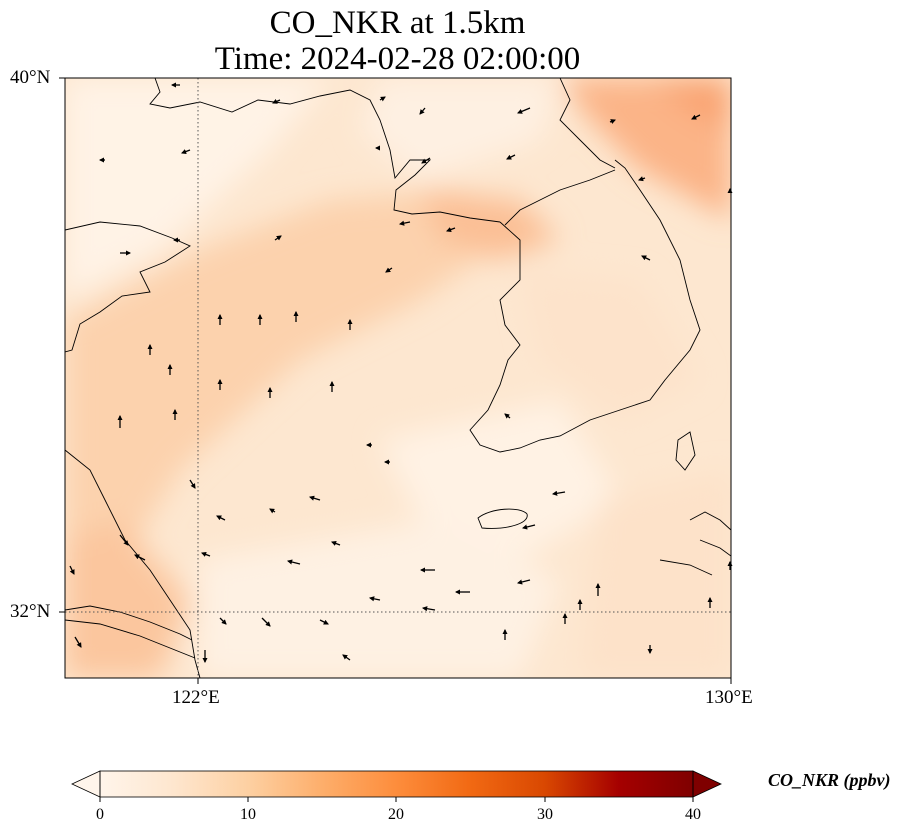  Describe the element at coordinates (685, 451) in the screenshot. I see `tsushima-island` at that location.